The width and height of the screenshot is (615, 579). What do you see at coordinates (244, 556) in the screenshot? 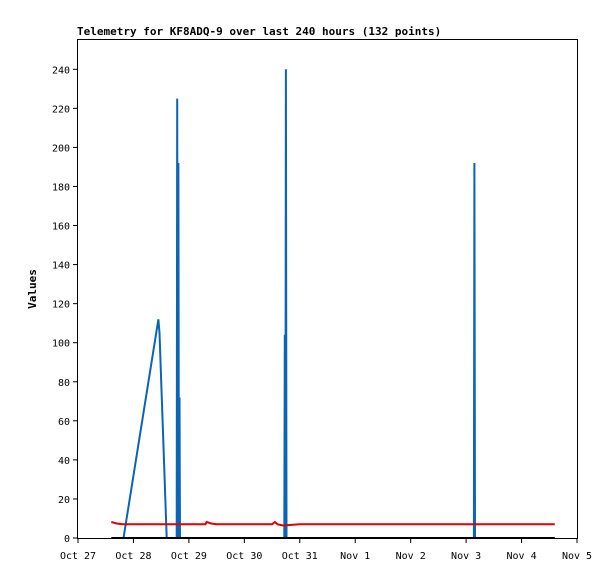
I see `x-tick-label: Oct 30` at bounding box center [244, 556].